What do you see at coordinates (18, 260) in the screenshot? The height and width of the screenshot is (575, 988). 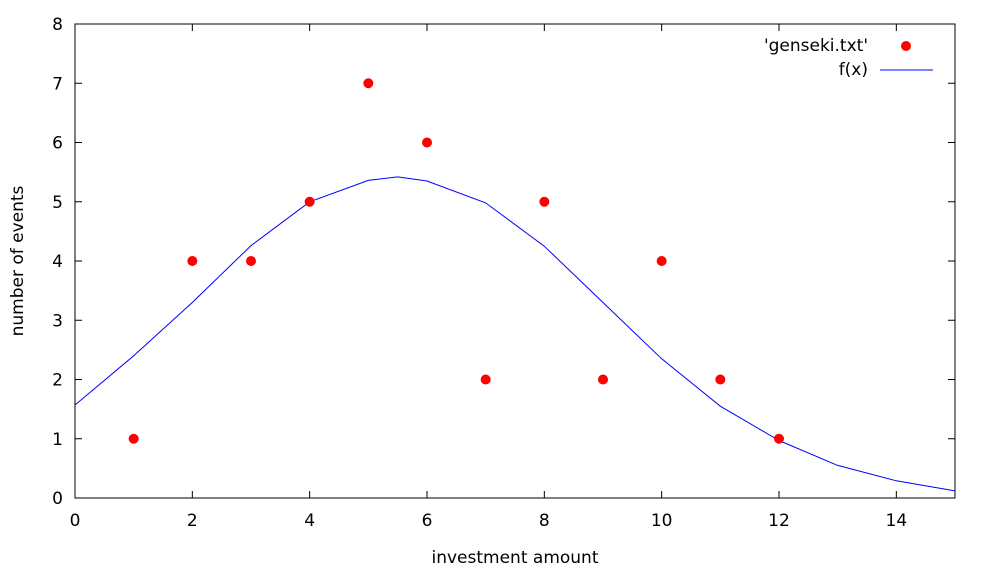 I see `y-axis-label: number of events` at bounding box center [18, 260].